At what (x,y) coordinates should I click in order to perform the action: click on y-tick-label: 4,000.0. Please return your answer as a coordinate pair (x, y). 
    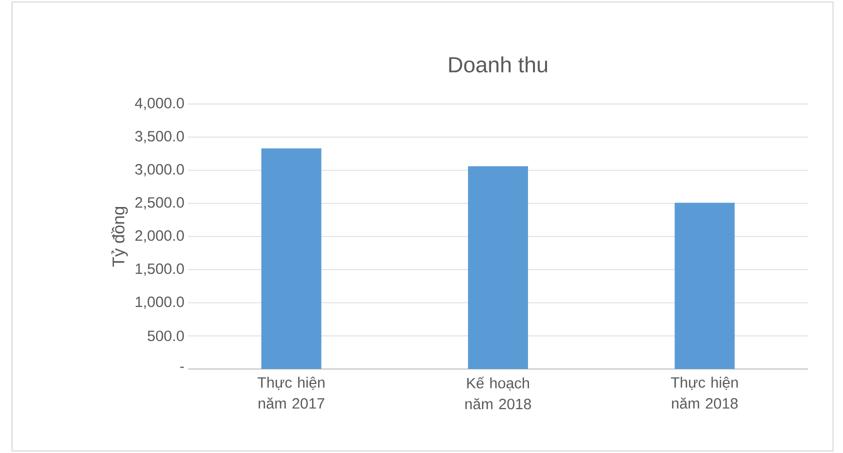
    Looking at the image, I should click on (159, 104).